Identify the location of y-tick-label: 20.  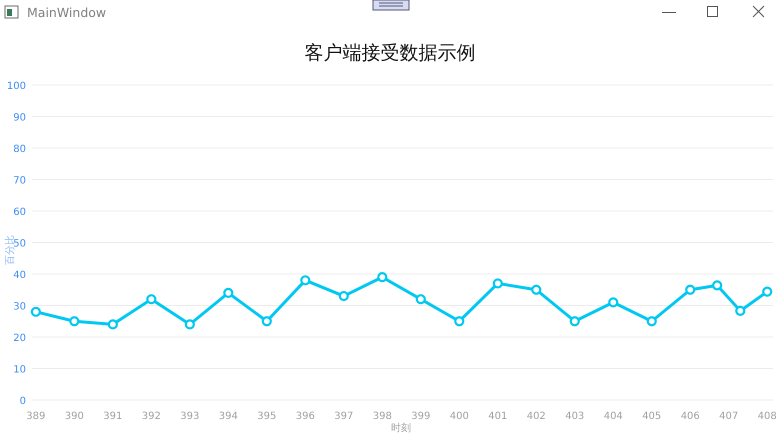
(19, 338).